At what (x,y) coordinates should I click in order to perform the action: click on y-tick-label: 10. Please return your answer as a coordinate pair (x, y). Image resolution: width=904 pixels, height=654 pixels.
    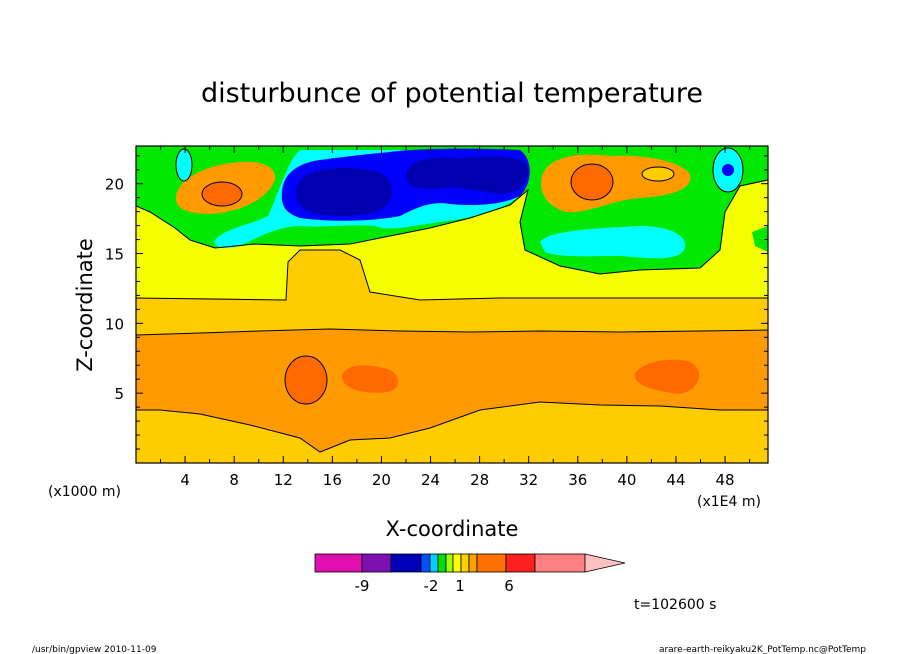
    Looking at the image, I should click on (114, 324).